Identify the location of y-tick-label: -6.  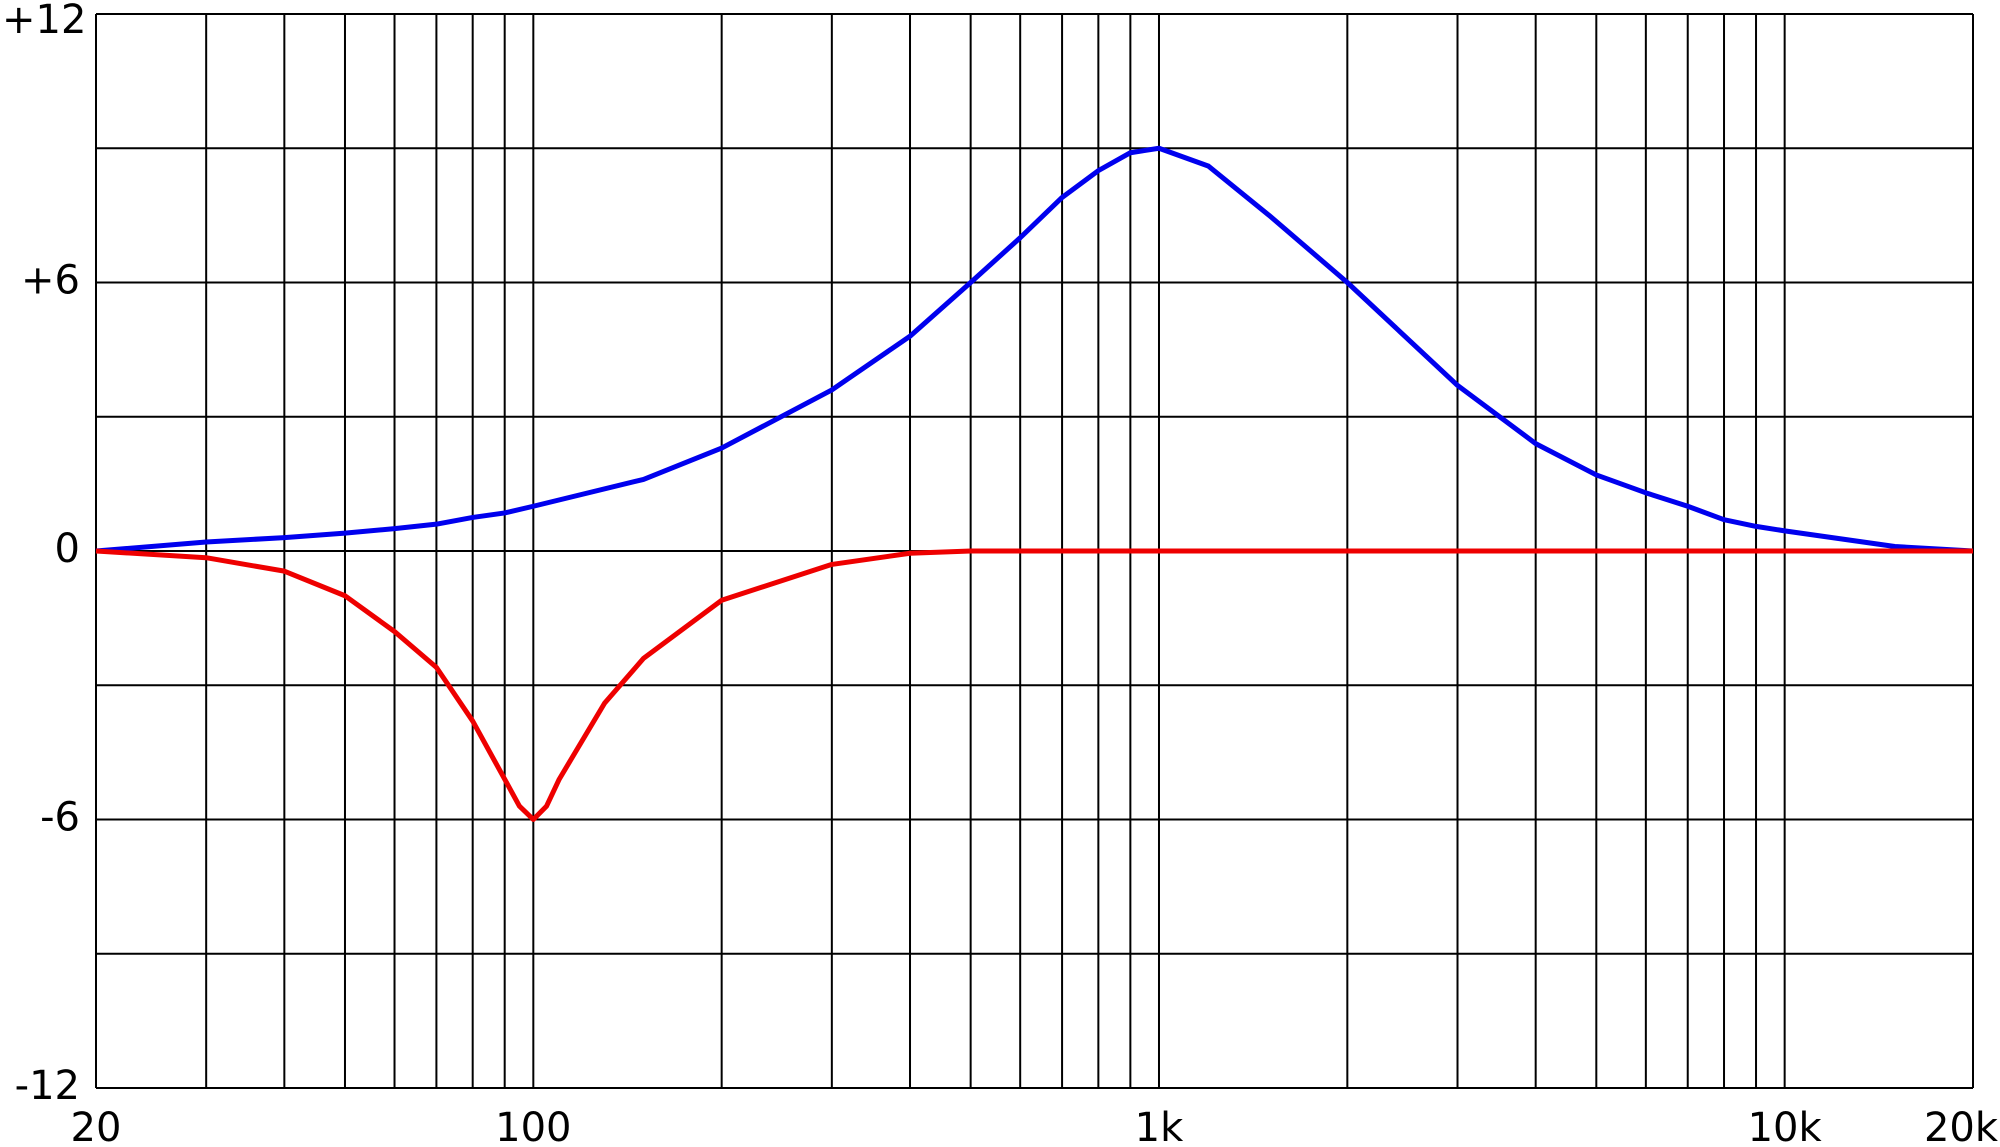
(60, 818).